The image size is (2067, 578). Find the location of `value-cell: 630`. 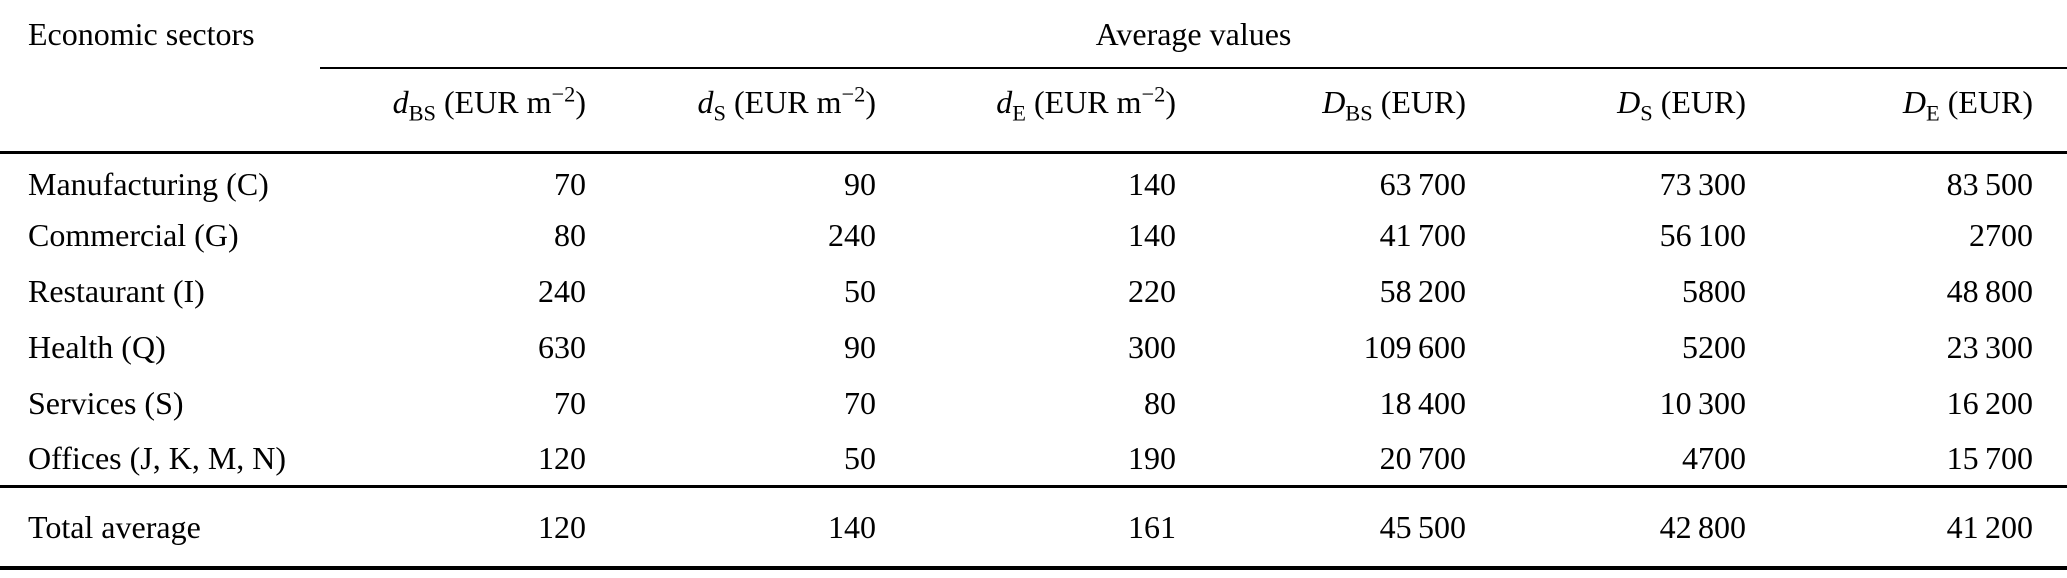

value-cell: 630 is located at coordinates (562, 346).